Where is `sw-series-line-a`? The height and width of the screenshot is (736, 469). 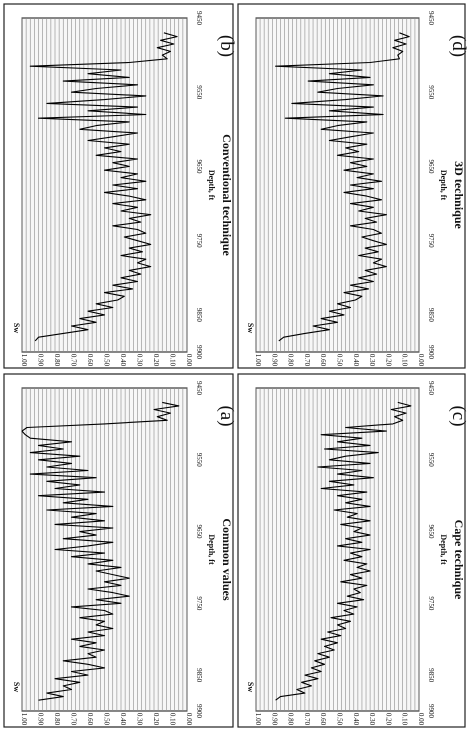
sw-series-line-a is located at coordinates (100, 551).